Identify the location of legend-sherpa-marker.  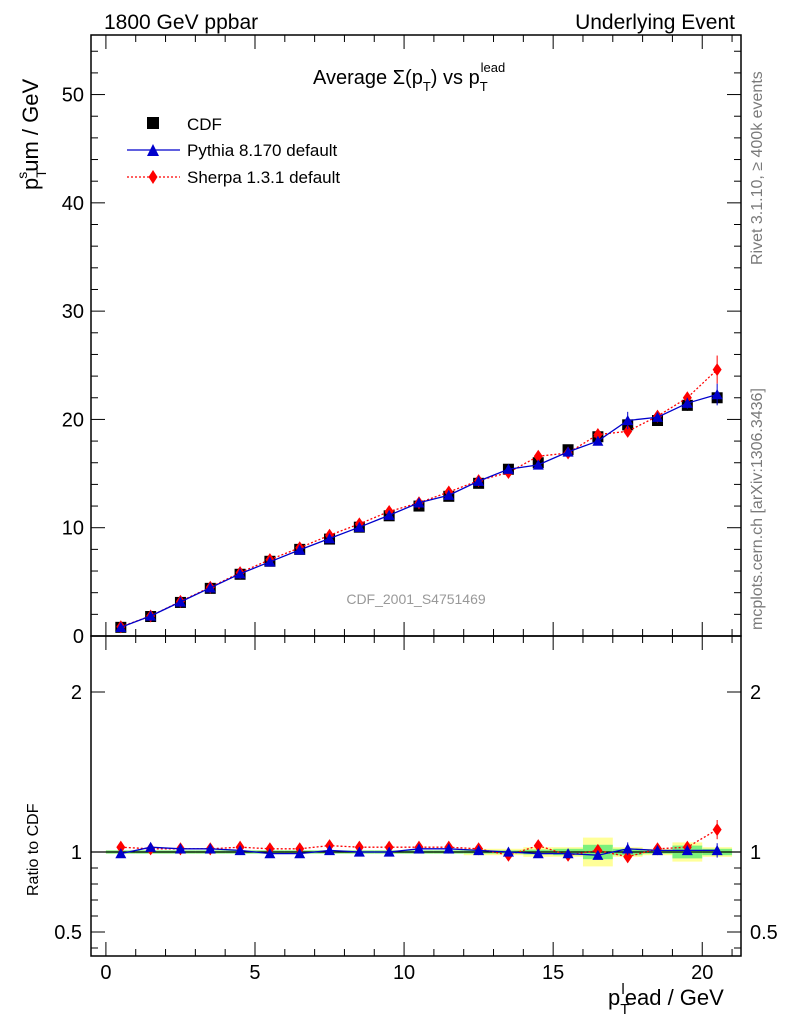
(153, 177).